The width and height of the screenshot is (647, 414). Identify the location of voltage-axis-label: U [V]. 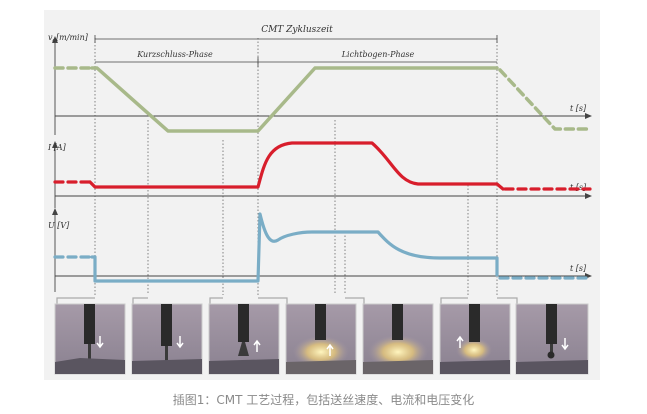
(59, 225).